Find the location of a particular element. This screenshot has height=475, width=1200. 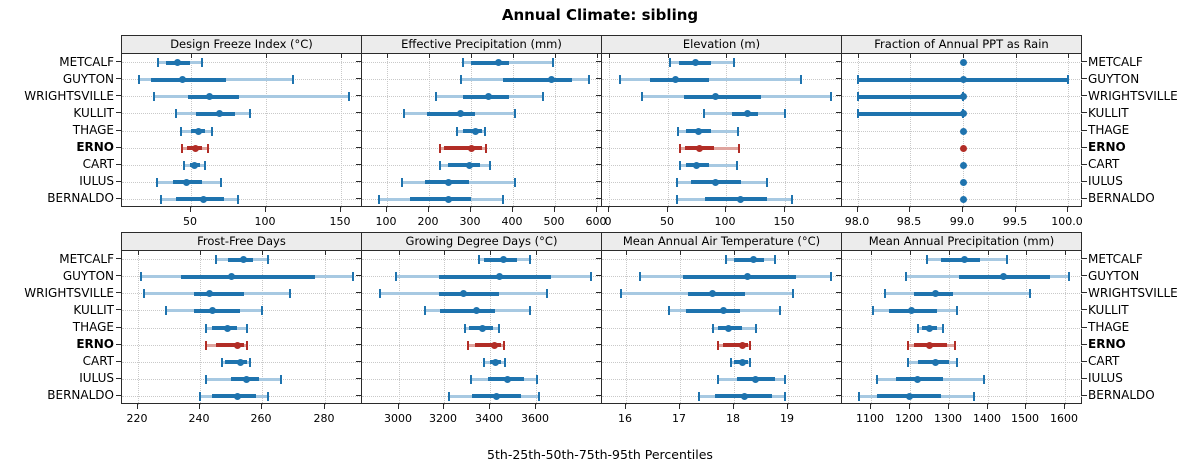

station-label-left: IULUS is located at coordinates (96, 181).